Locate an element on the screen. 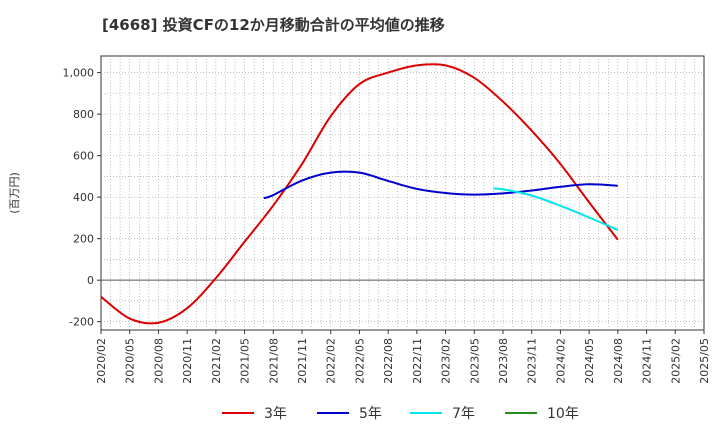  x-tick-label: 2021/08 is located at coordinates (273, 361).